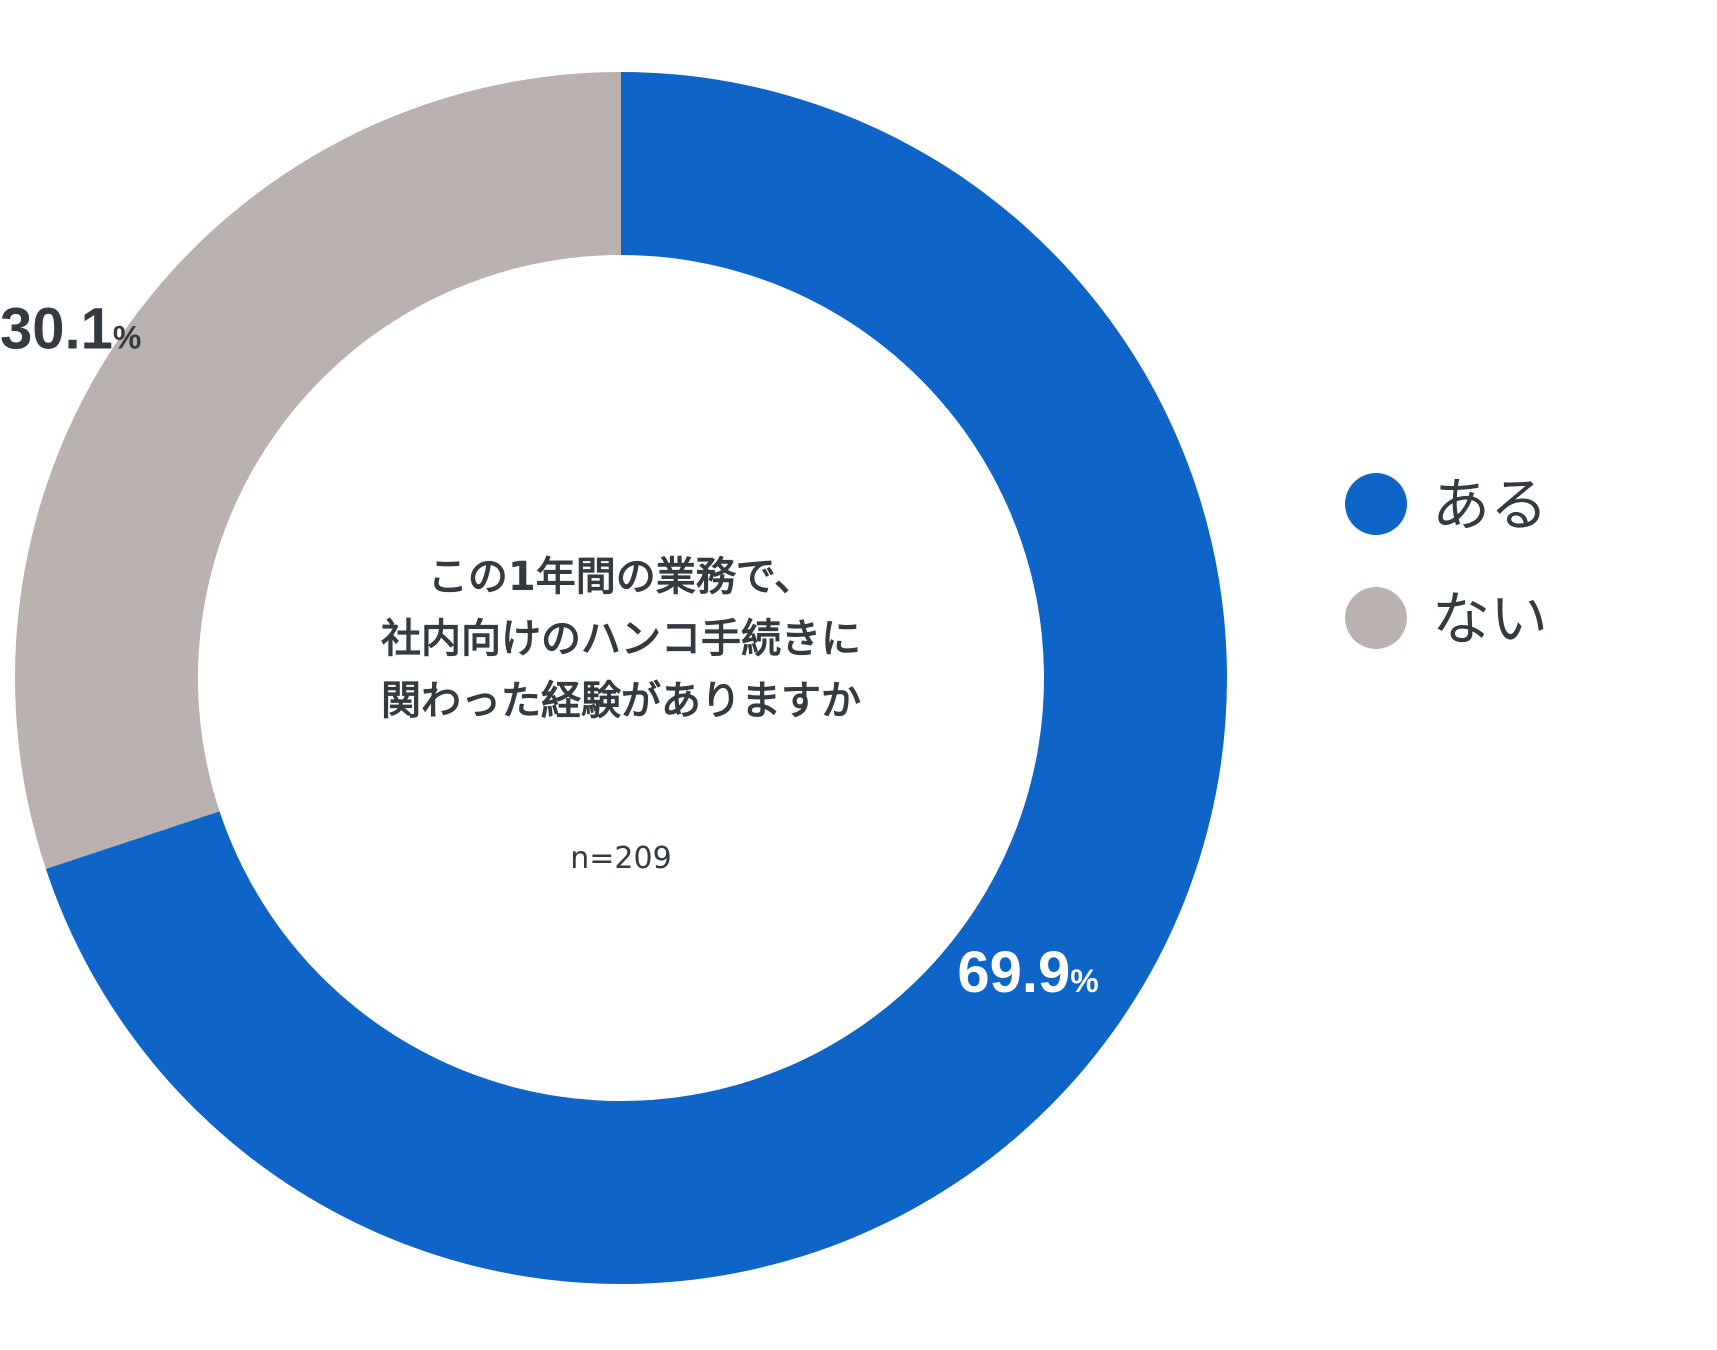 This screenshot has height=1350, width=1717. Describe the element at coordinates (621, 639) in the screenshot. I see `center-title-line-2: 社内向けのハンコ手続きに` at that location.